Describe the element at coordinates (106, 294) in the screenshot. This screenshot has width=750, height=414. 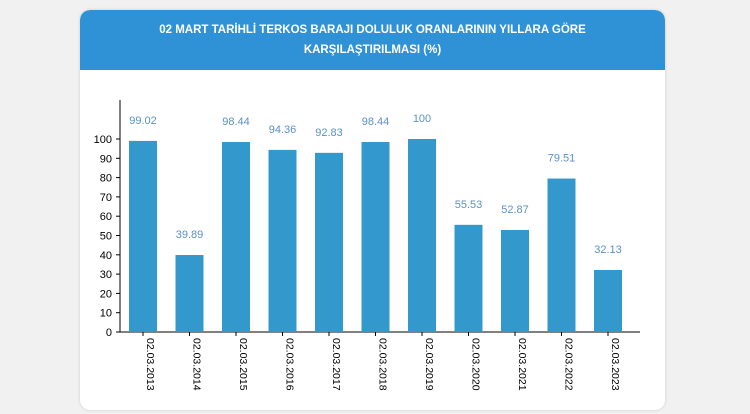
I see `y-tick-label: 20` at that location.